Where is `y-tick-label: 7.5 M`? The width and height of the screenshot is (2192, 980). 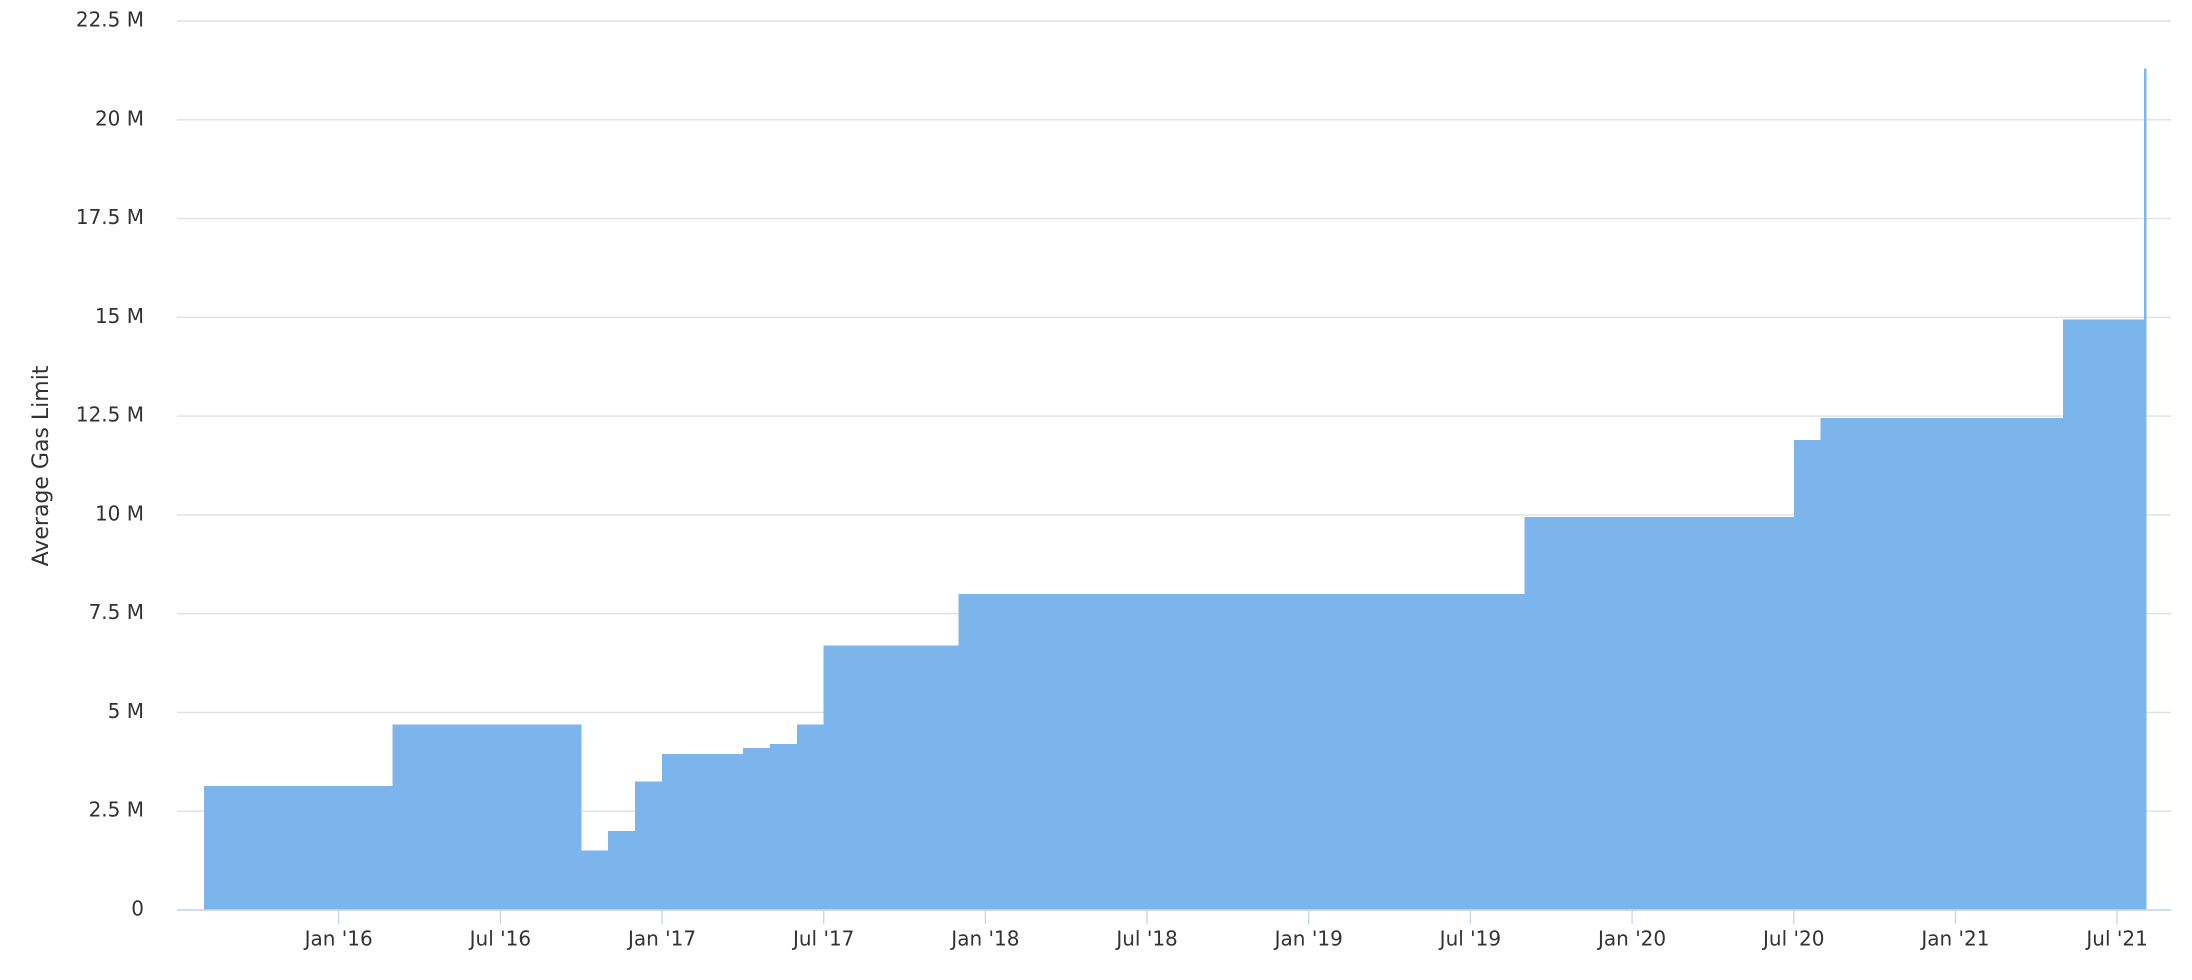 y-tick-label: 7.5 M is located at coordinates (116, 612).